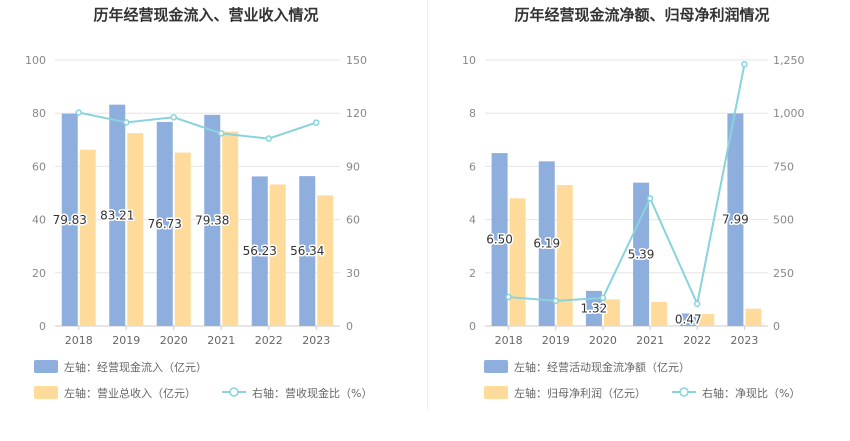  Describe the element at coordinates (353, 273) in the screenshot. I see `right-tick-label: 30` at that location.